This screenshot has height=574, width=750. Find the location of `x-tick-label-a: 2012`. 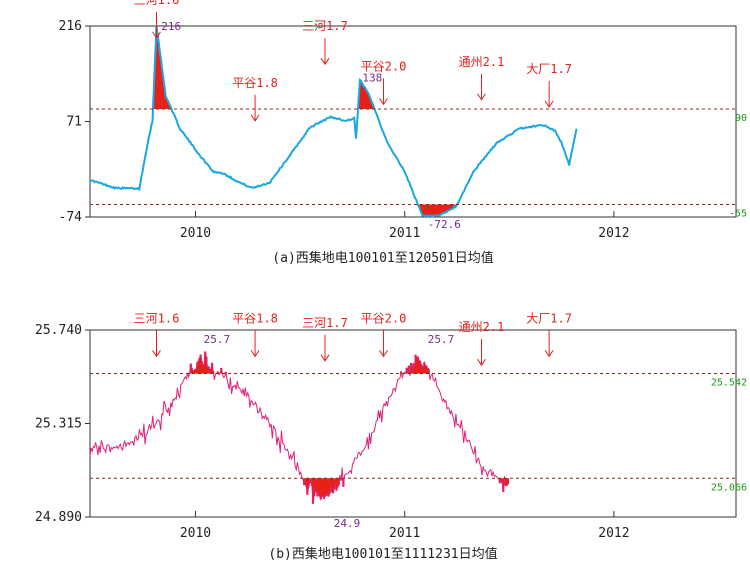

x-tick-label-a: 2012 is located at coordinates (613, 233).